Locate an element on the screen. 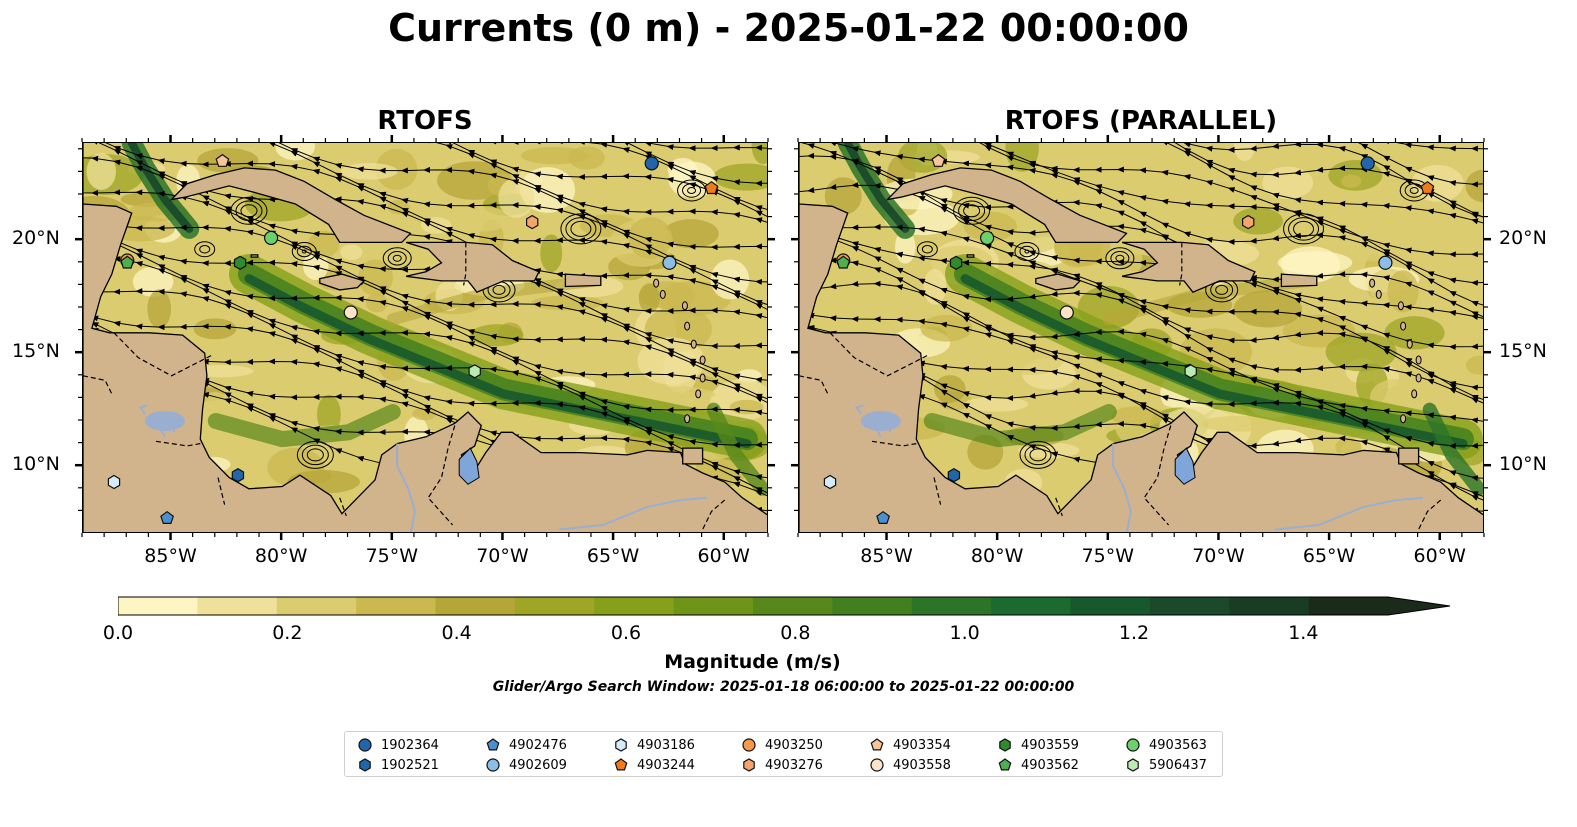  colorbar-tick-label: 1.2 is located at coordinates (1134, 633).